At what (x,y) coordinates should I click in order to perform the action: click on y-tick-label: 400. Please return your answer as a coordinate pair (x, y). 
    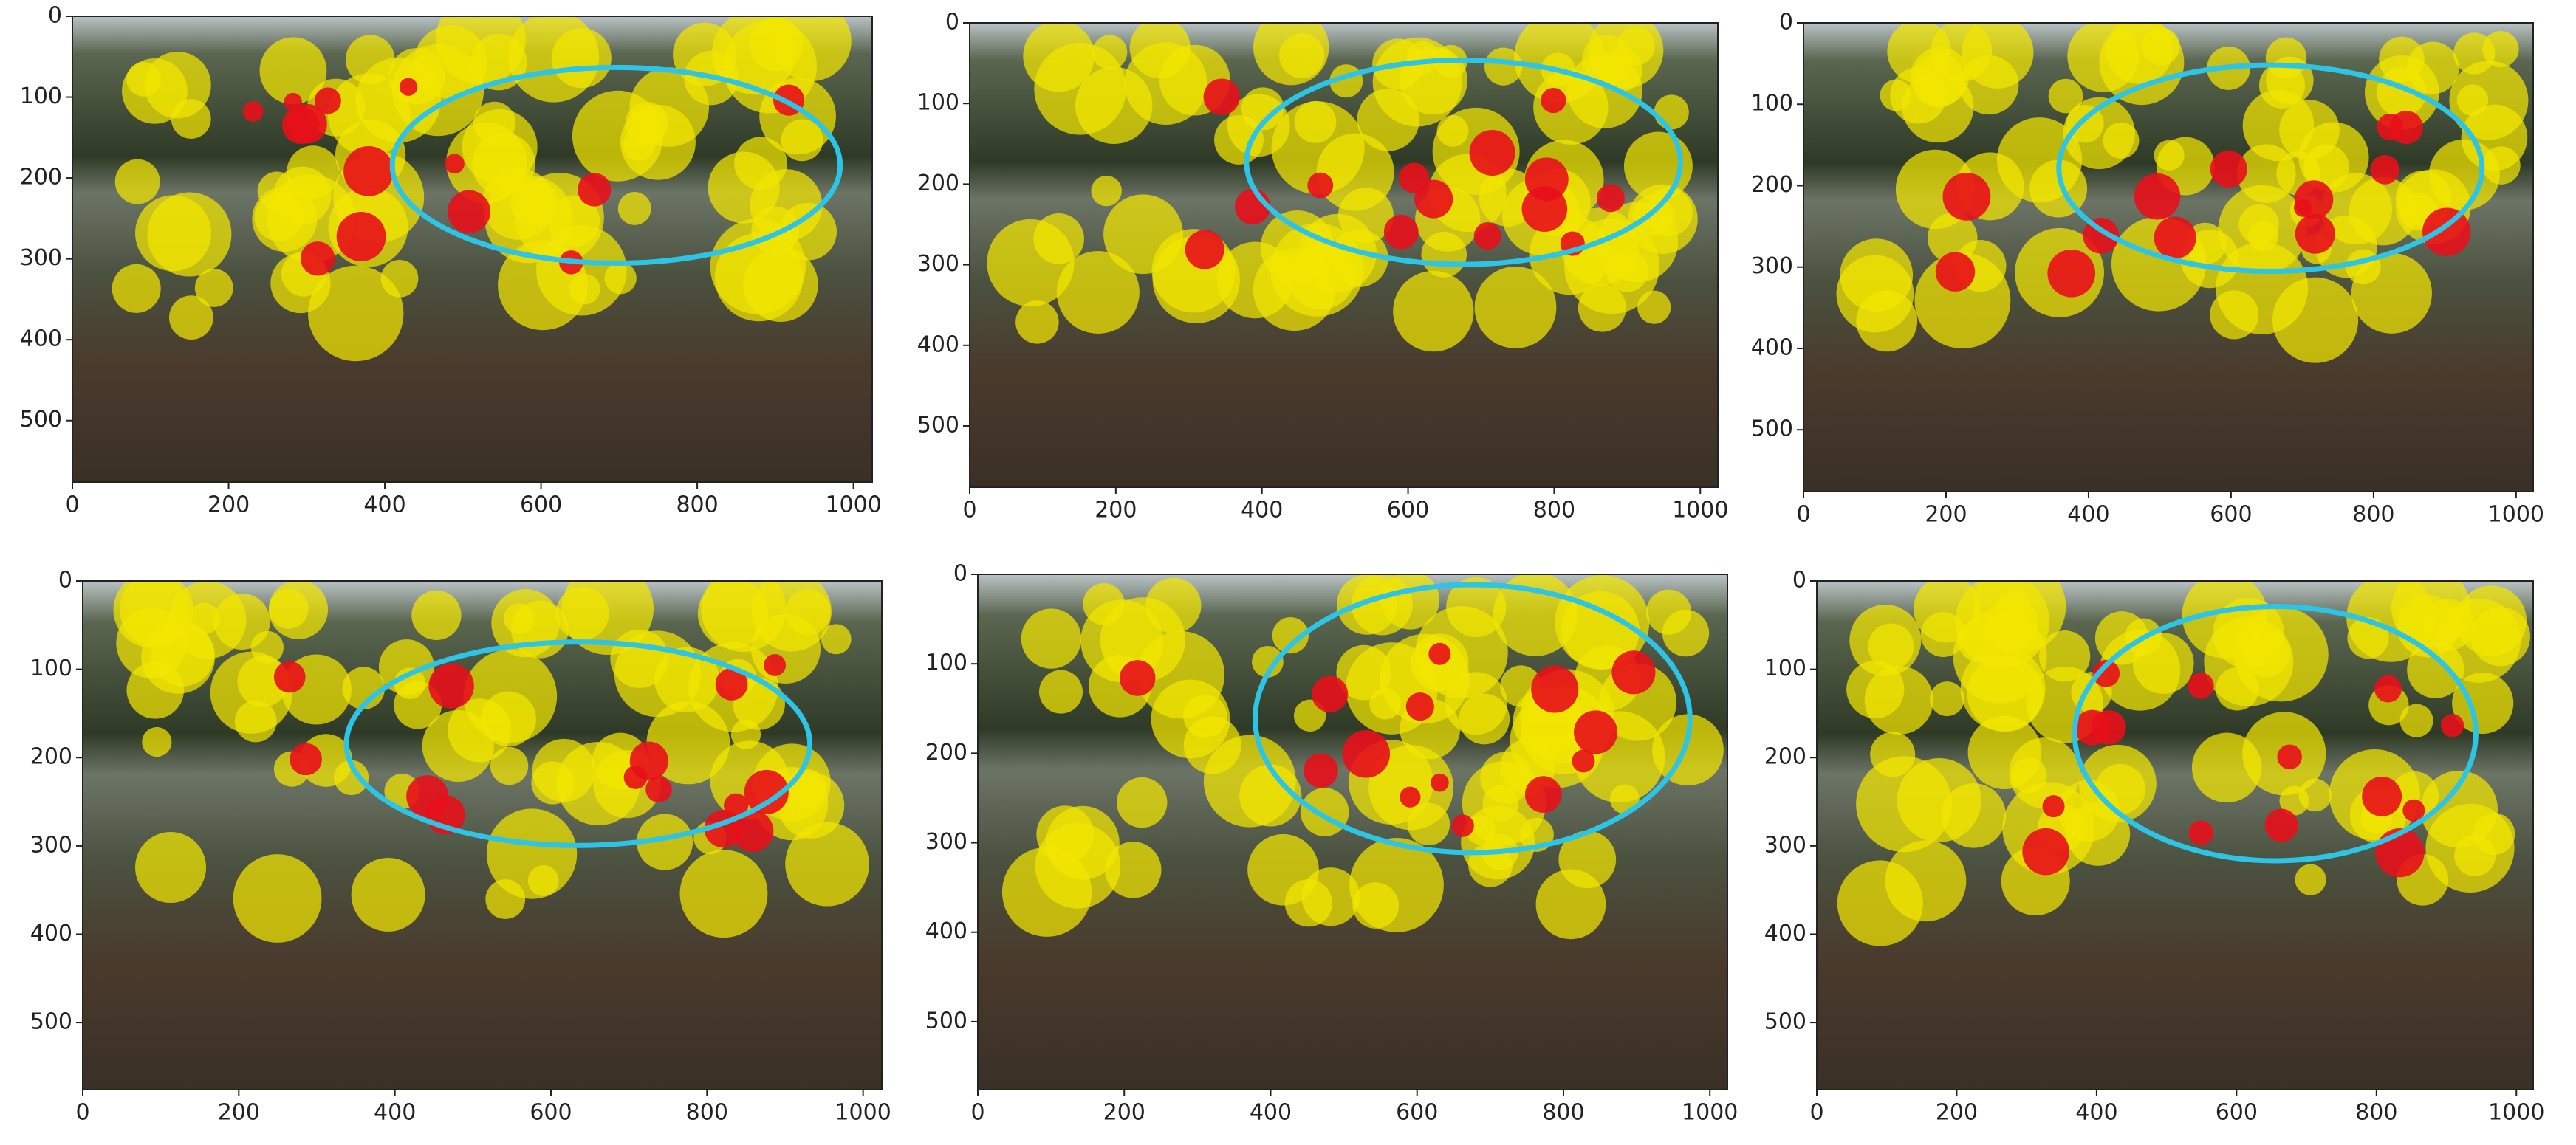
    Looking at the image, I should click on (938, 344).